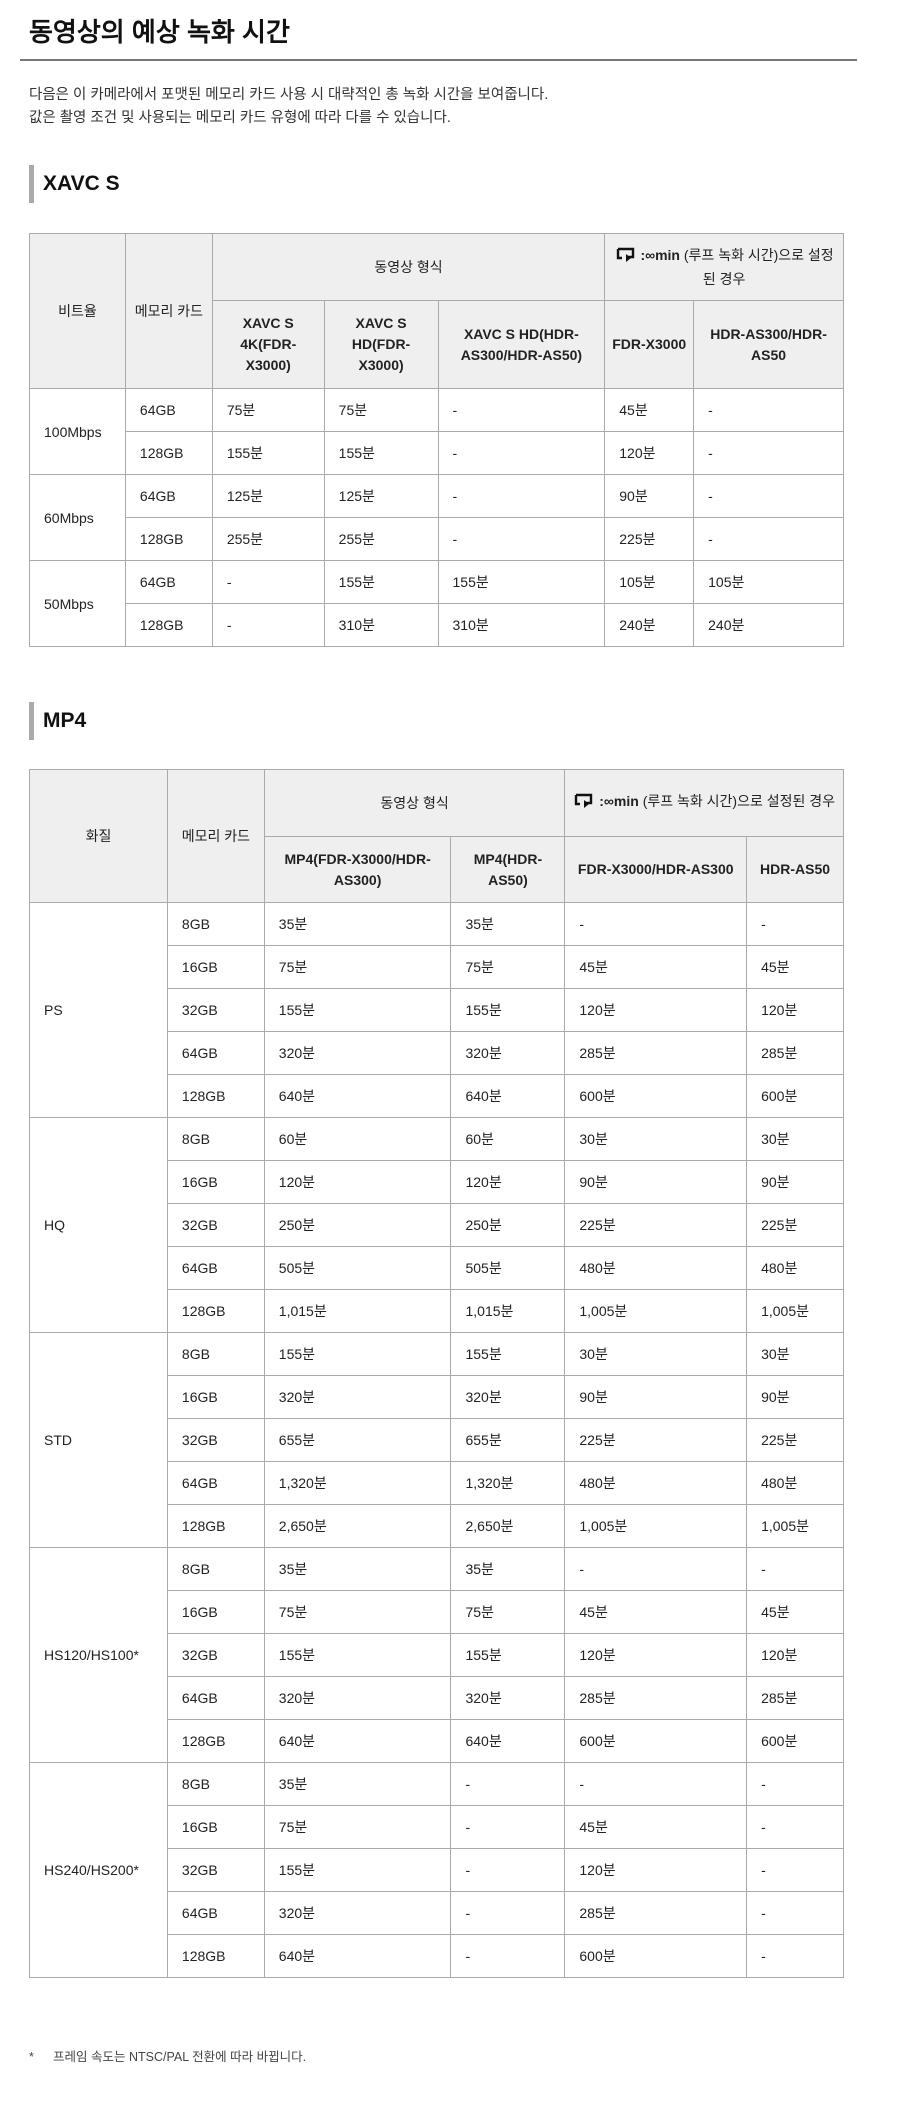 The height and width of the screenshot is (2101, 902). I want to click on table-row: 16GB 320분 320분 90분 90분, so click(437, 1397).